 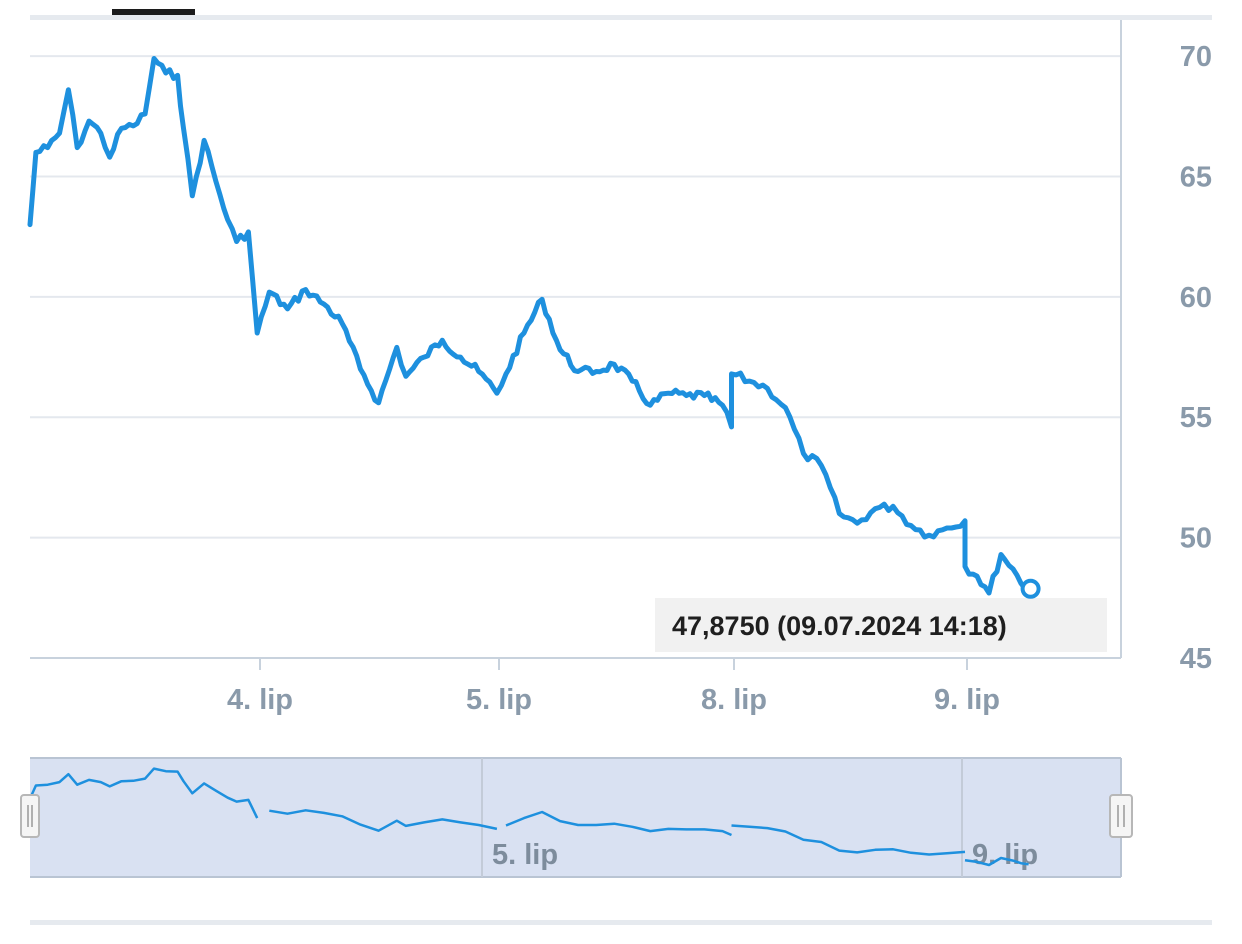 What do you see at coordinates (1196, 358) in the screenshot?
I see `y-axis-labels: 70 65 60 55 50 45` at bounding box center [1196, 358].